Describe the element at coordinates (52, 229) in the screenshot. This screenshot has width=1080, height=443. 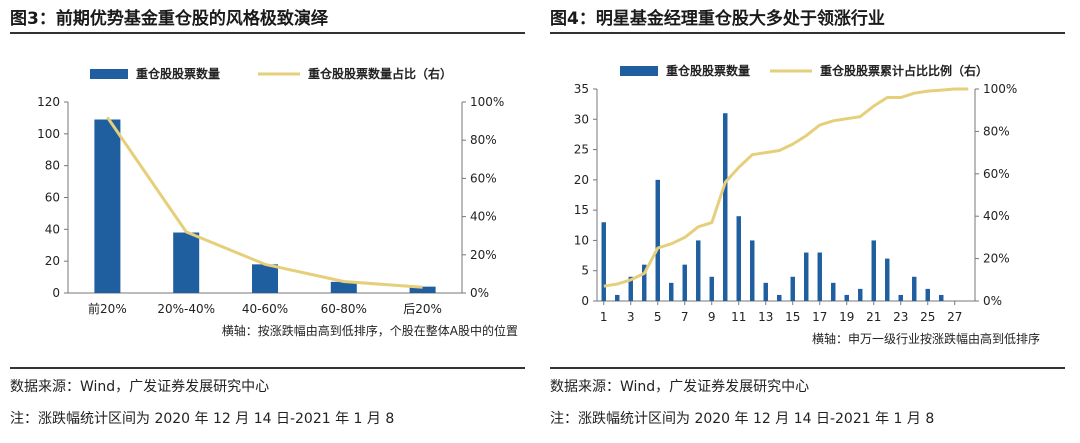
I see `y-tick-label-left: 40` at that location.